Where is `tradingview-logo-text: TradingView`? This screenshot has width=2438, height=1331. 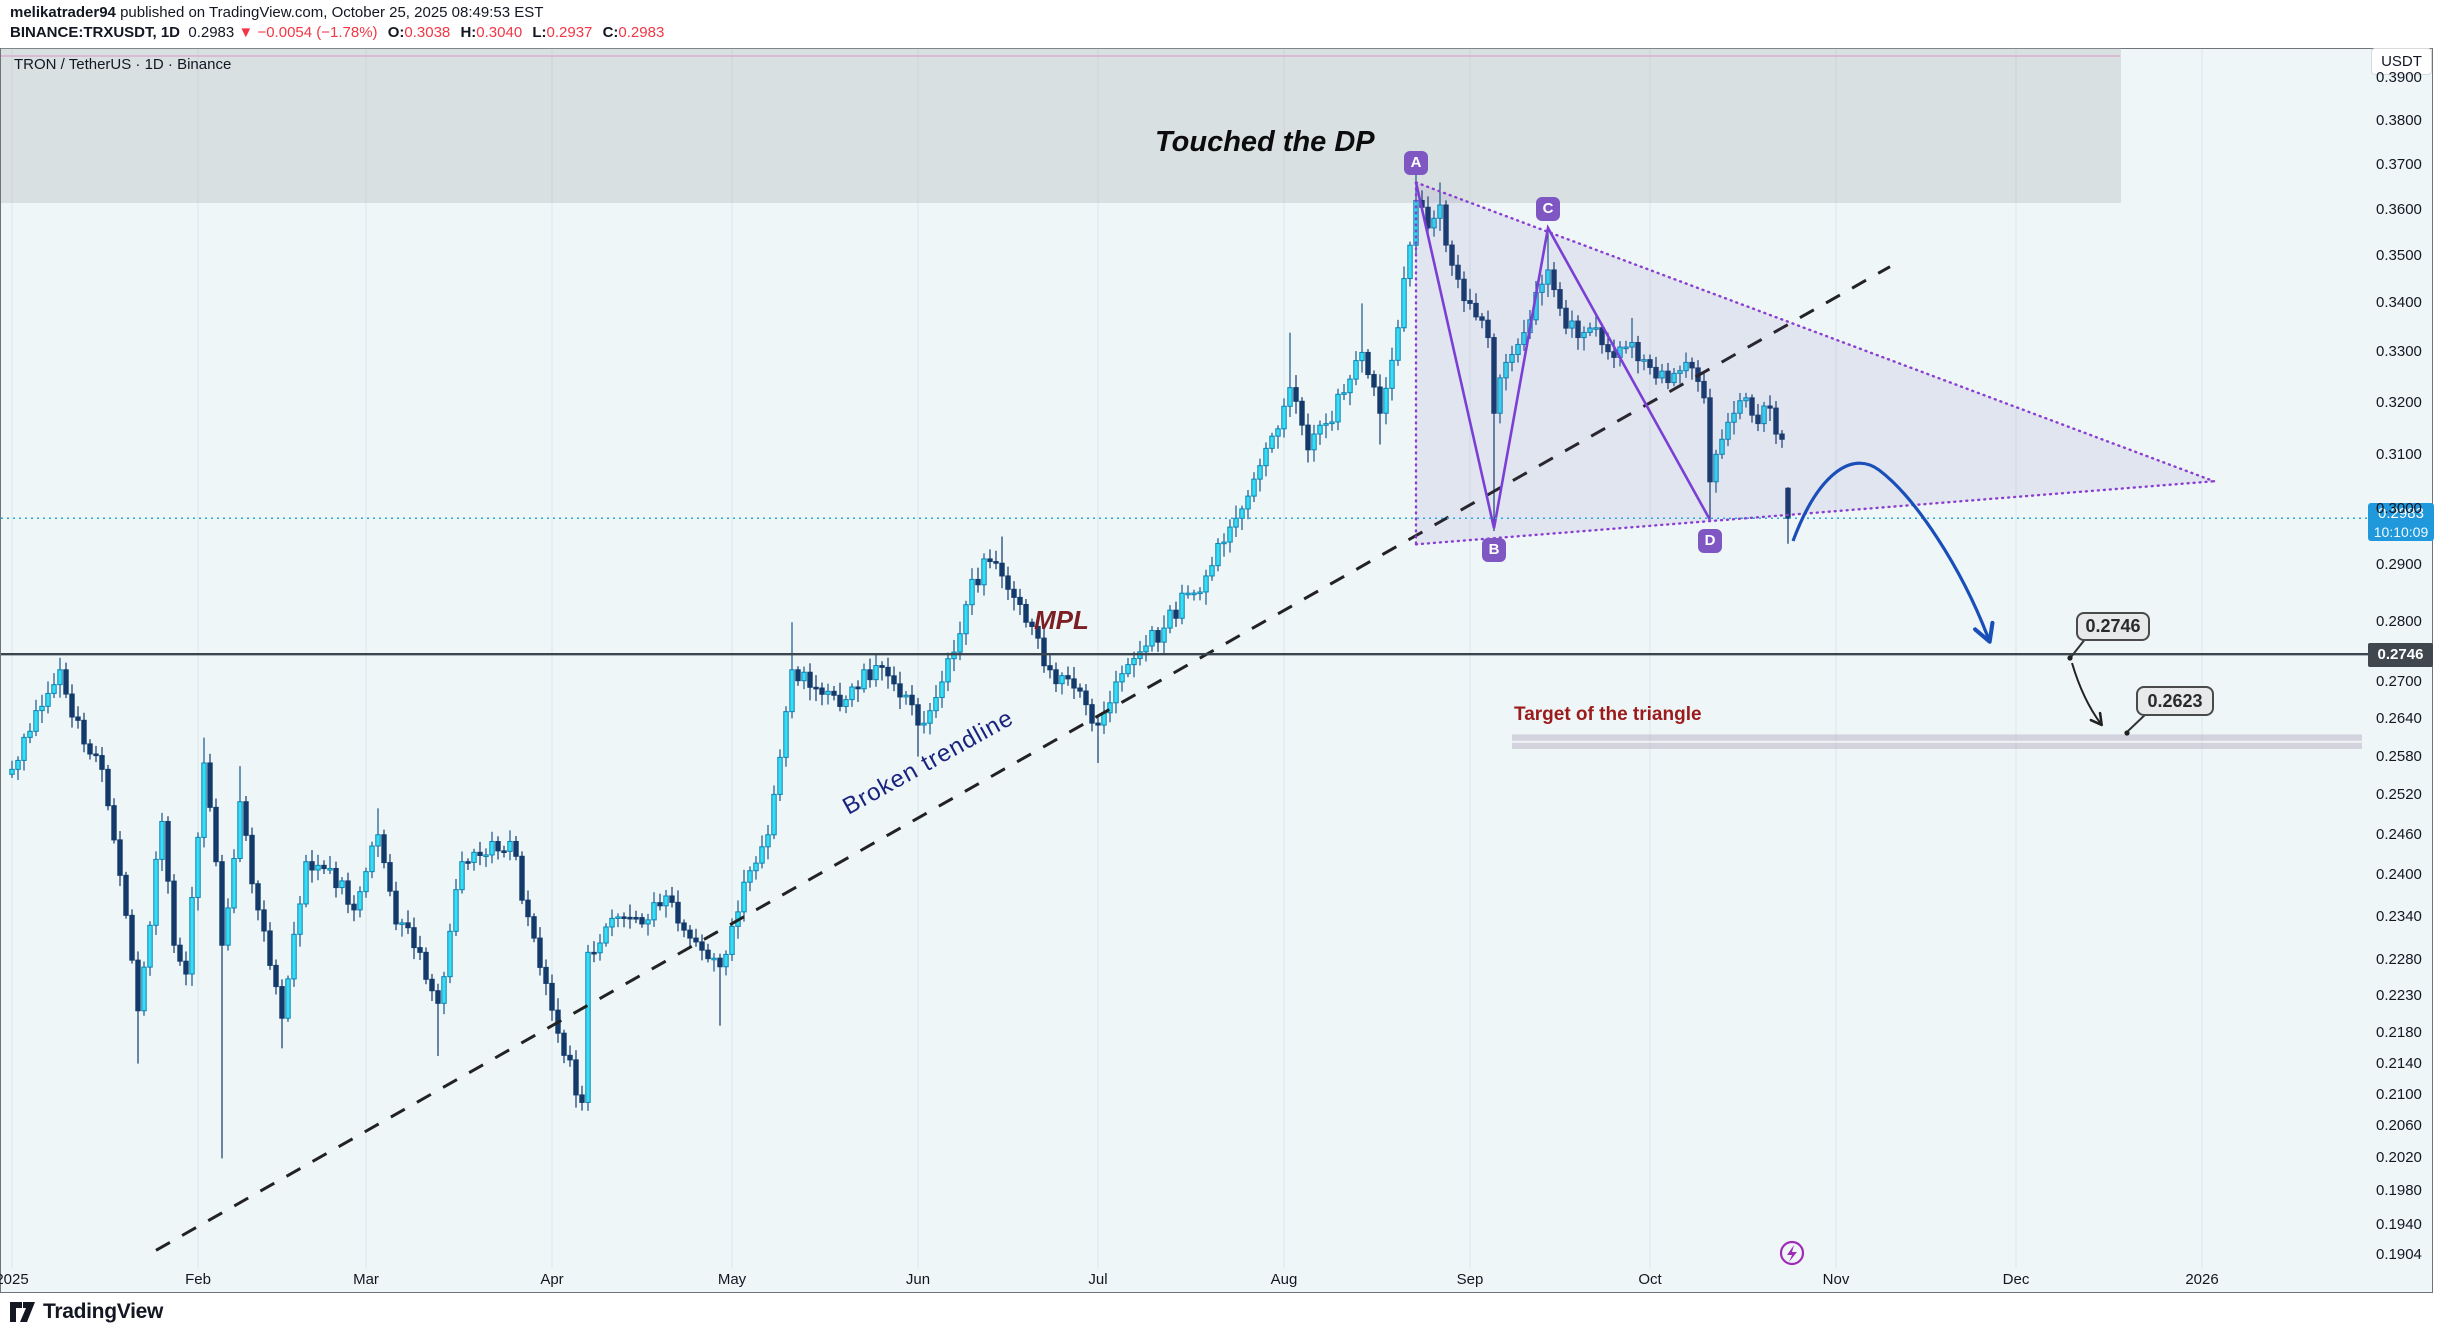
tradingview-logo-text: TradingView is located at coordinates (103, 1311).